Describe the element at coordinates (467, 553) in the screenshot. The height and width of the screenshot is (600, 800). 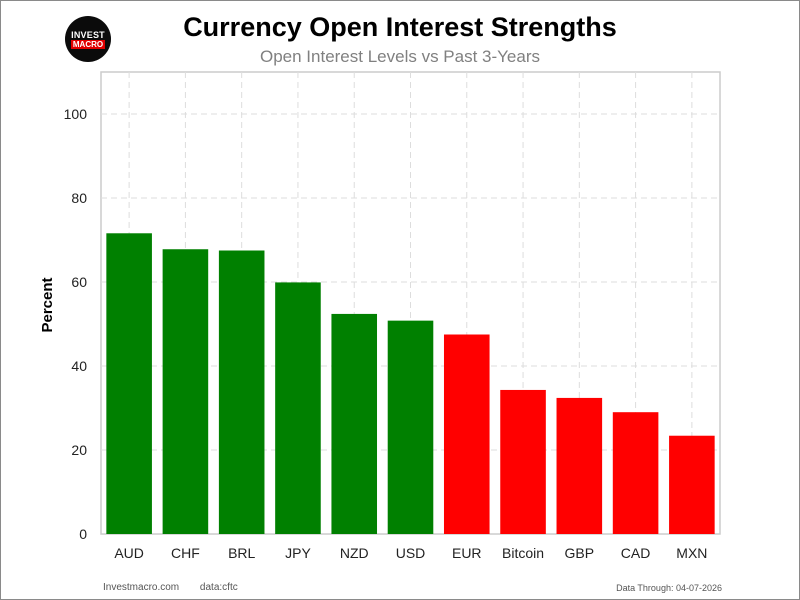
I see `x-tick-label: EUR` at that location.